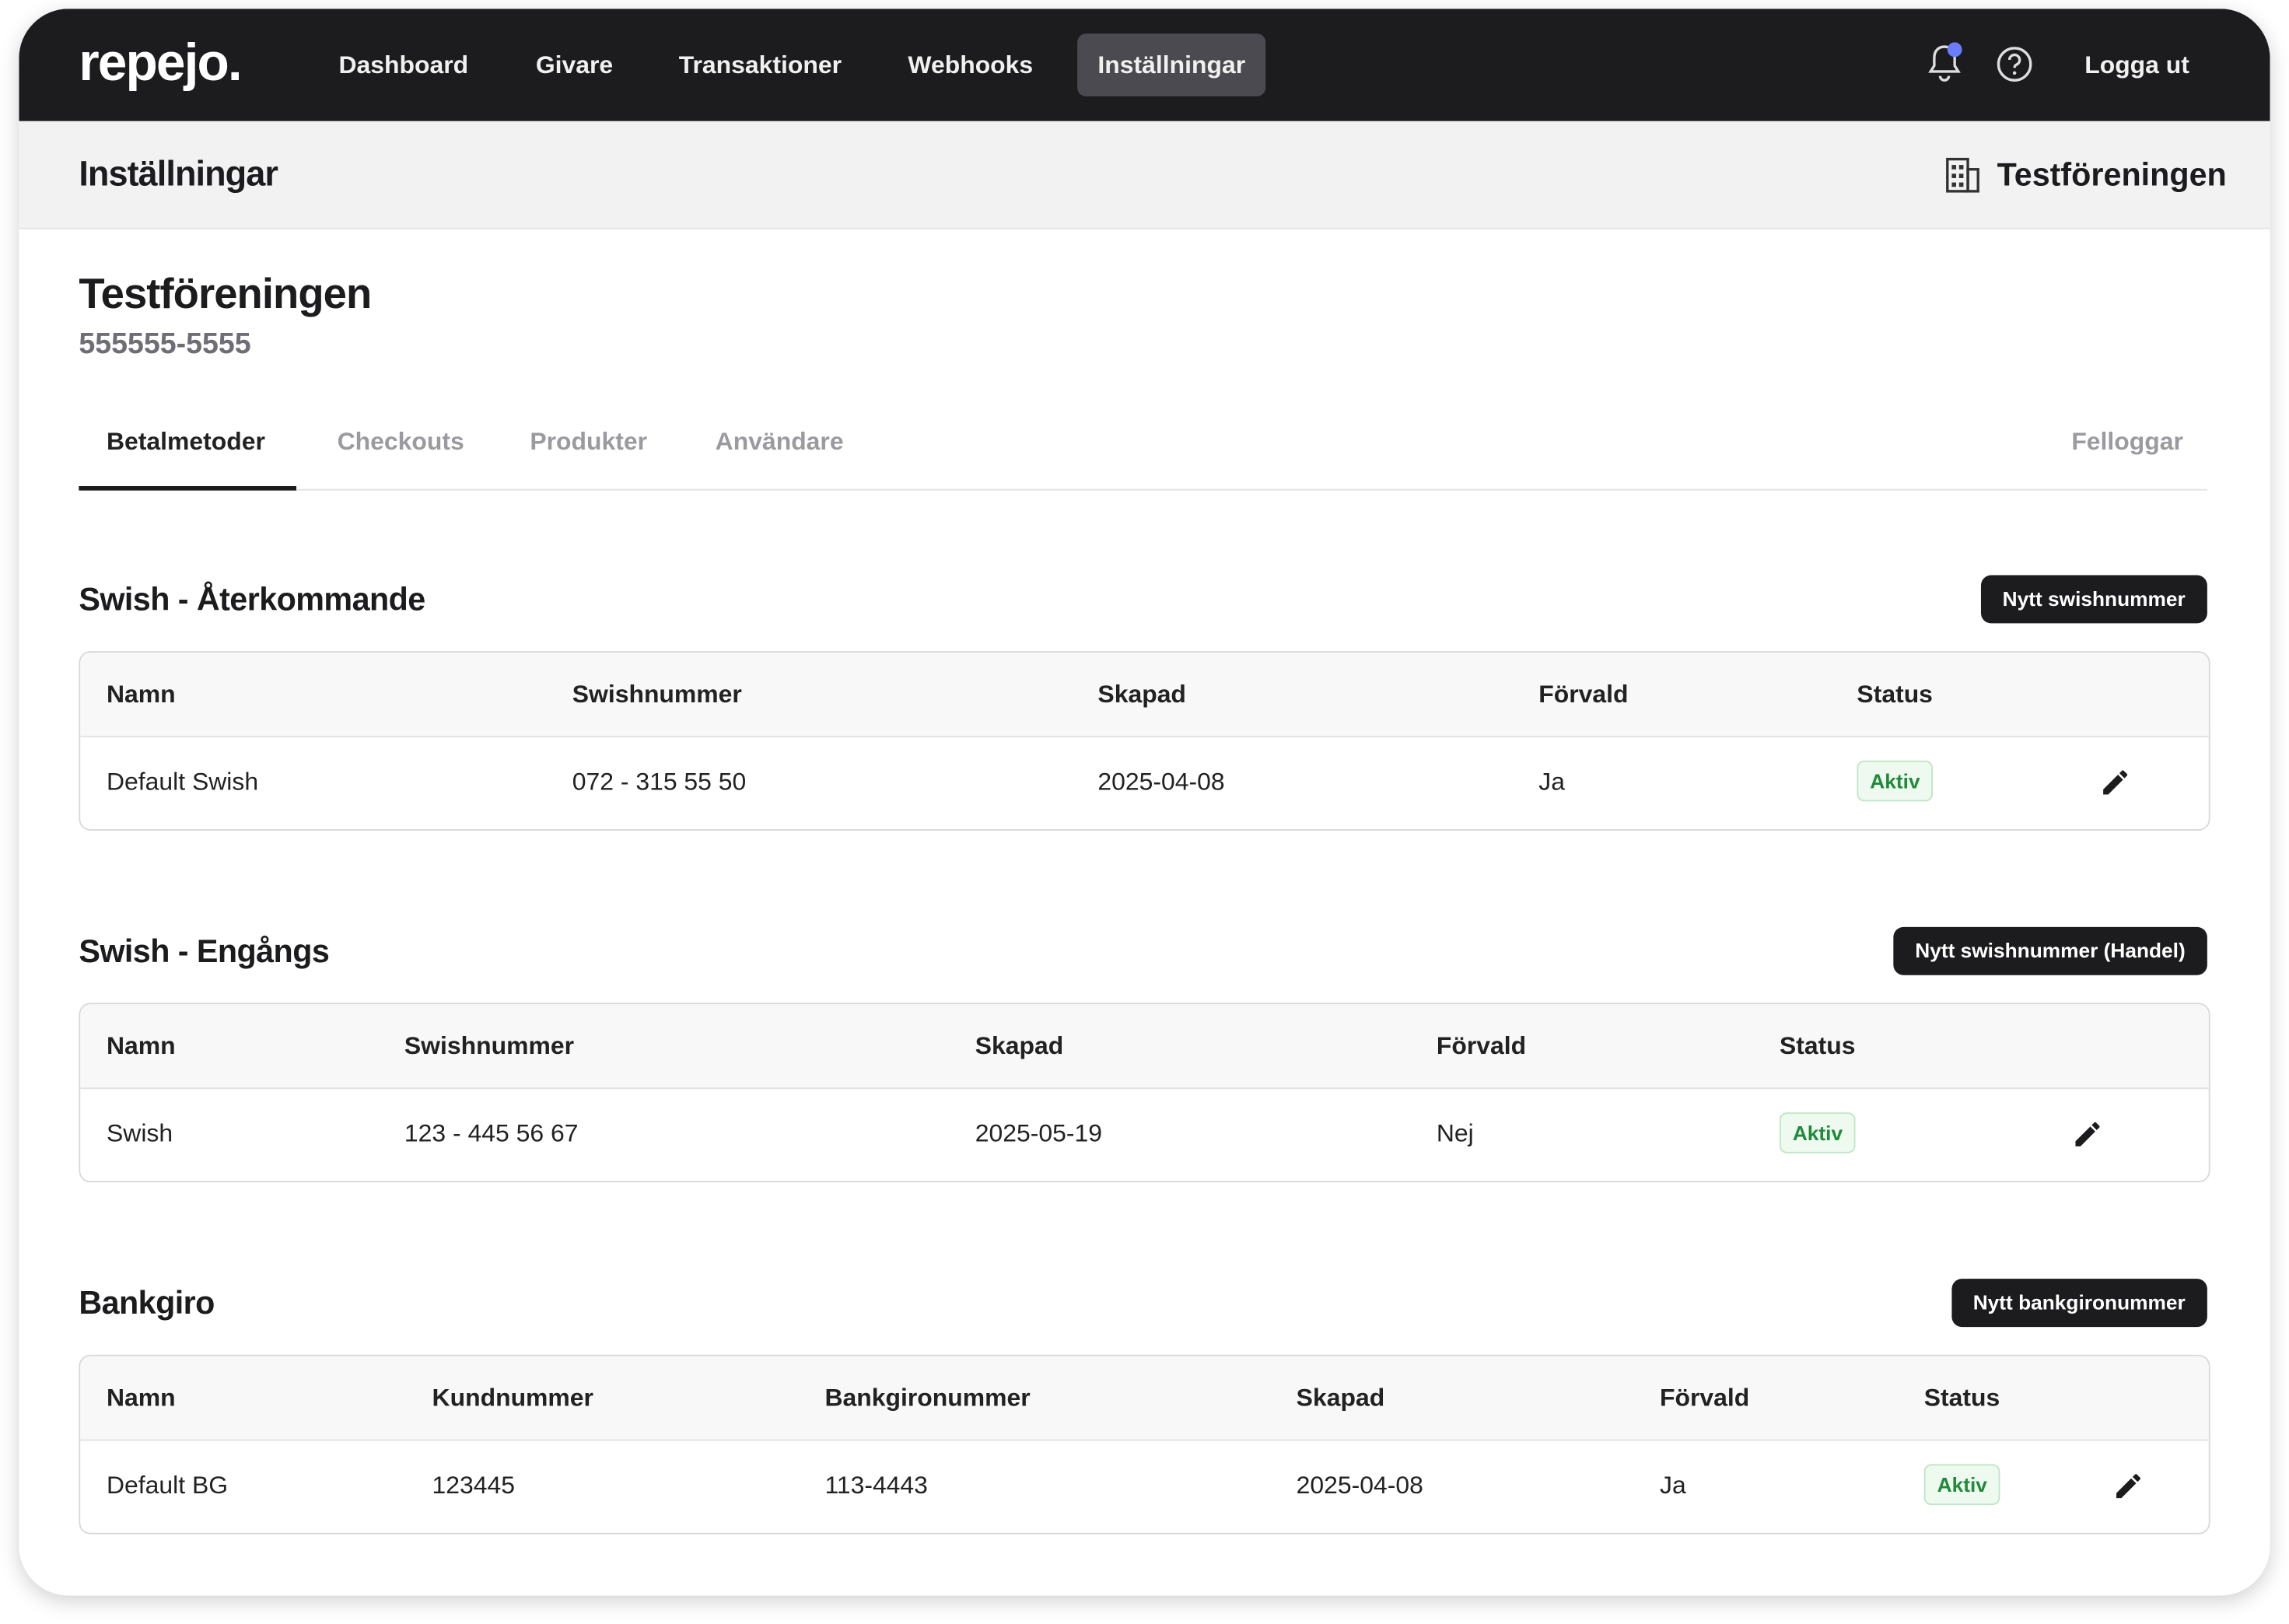 The image size is (2289, 1624). I want to click on table-cell: 123445, so click(474, 1486).